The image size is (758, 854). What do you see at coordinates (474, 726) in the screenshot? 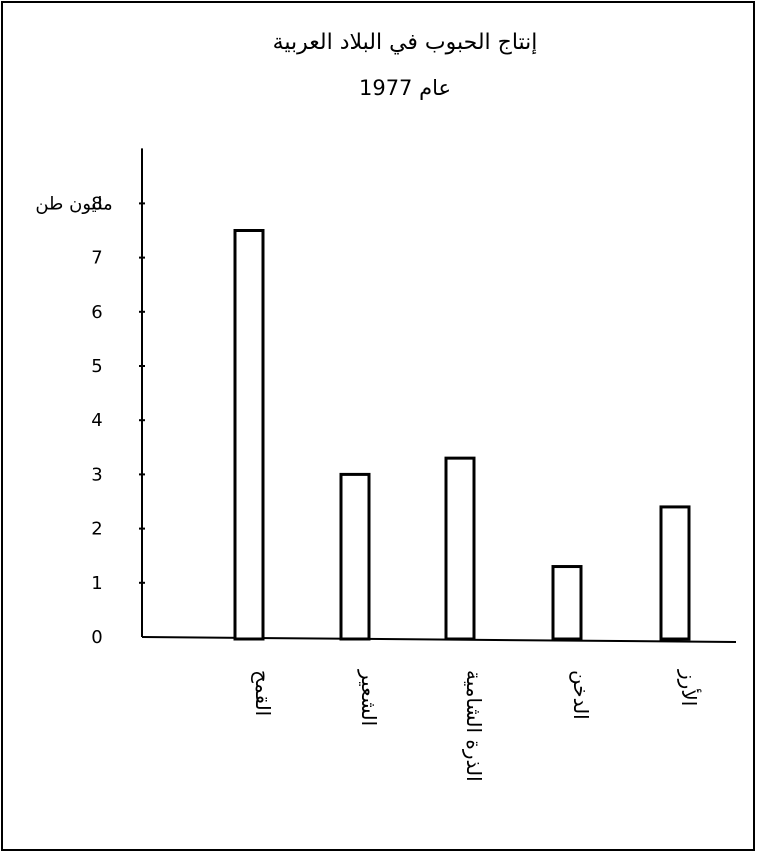
I see `x-category-label: الذرة الشامية` at bounding box center [474, 726].